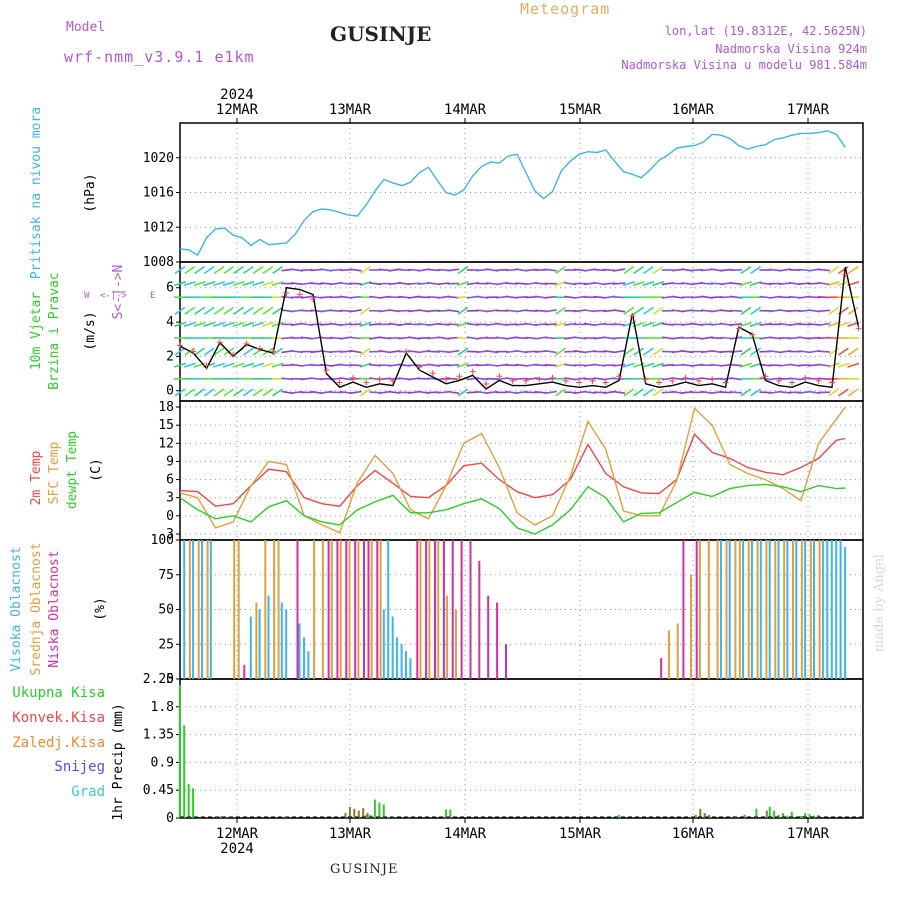  What do you see at coordinates (580, 834) in the screenshot?
I see `day-label-bottom: 15MAR` at bounding box center [580, 834].